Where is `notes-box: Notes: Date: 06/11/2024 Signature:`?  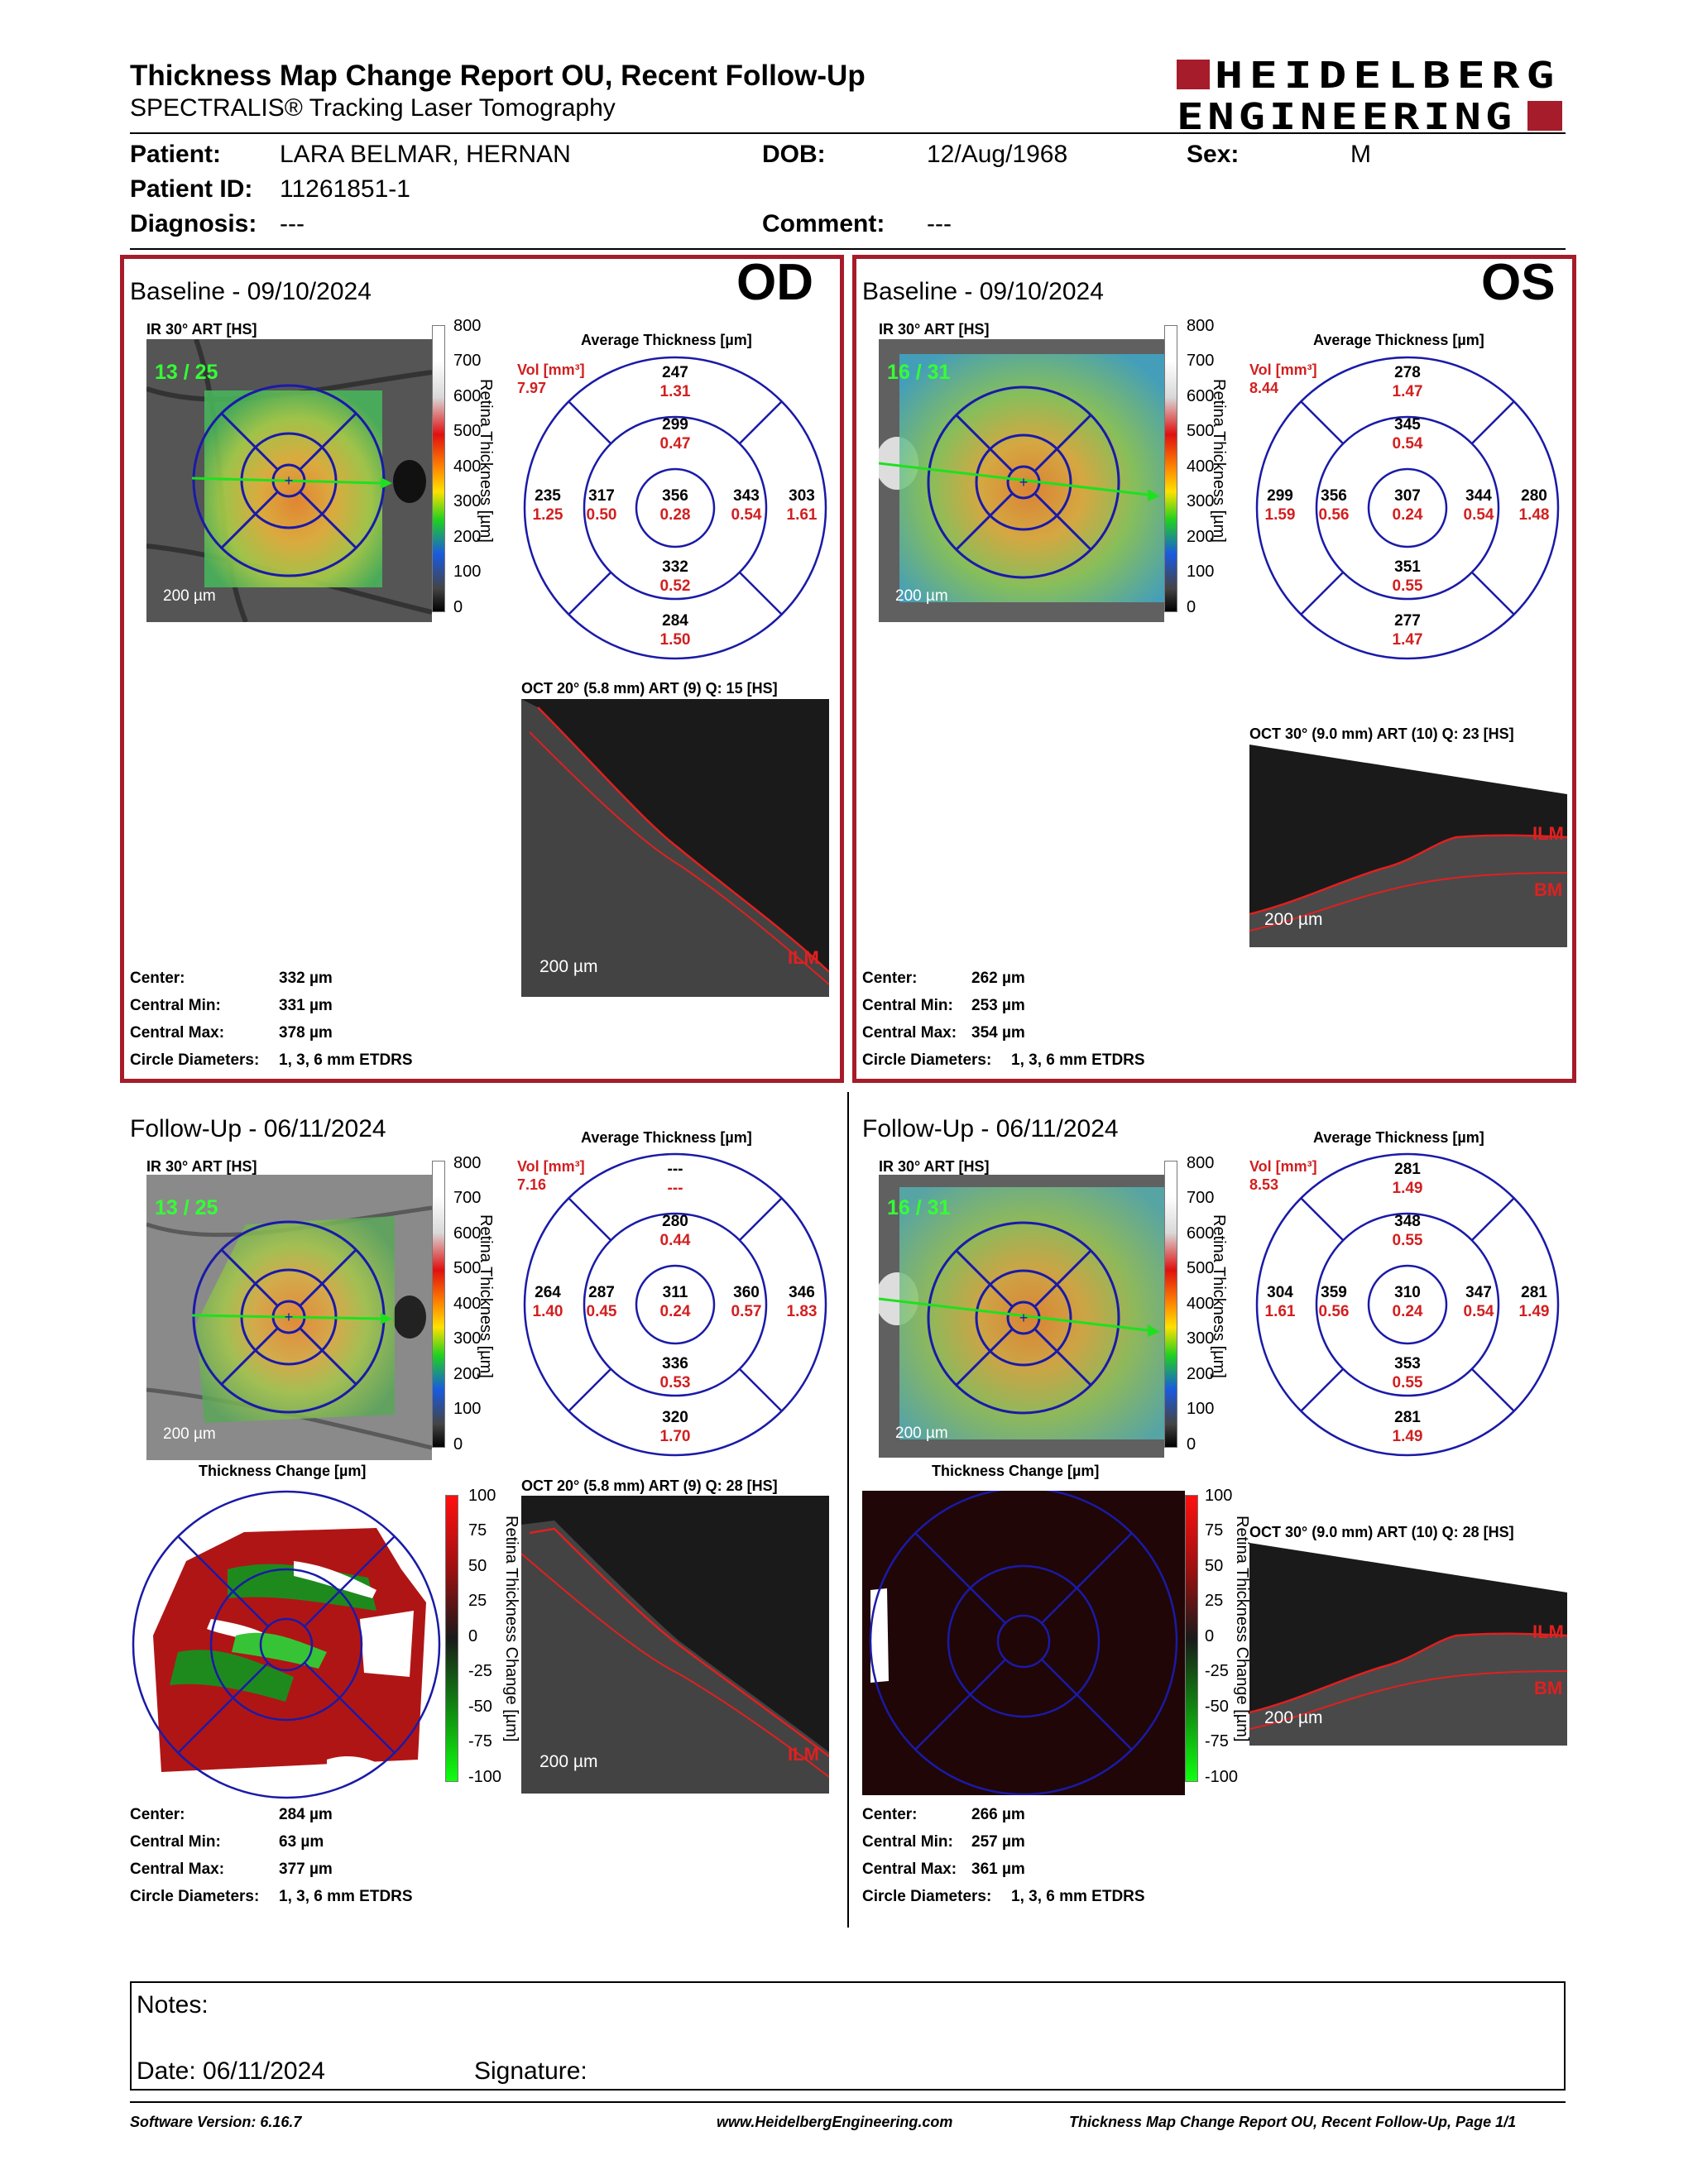
notes-box: Notes: Date: 06/11/2024 Signature: is located at coordinates (848, 2036).